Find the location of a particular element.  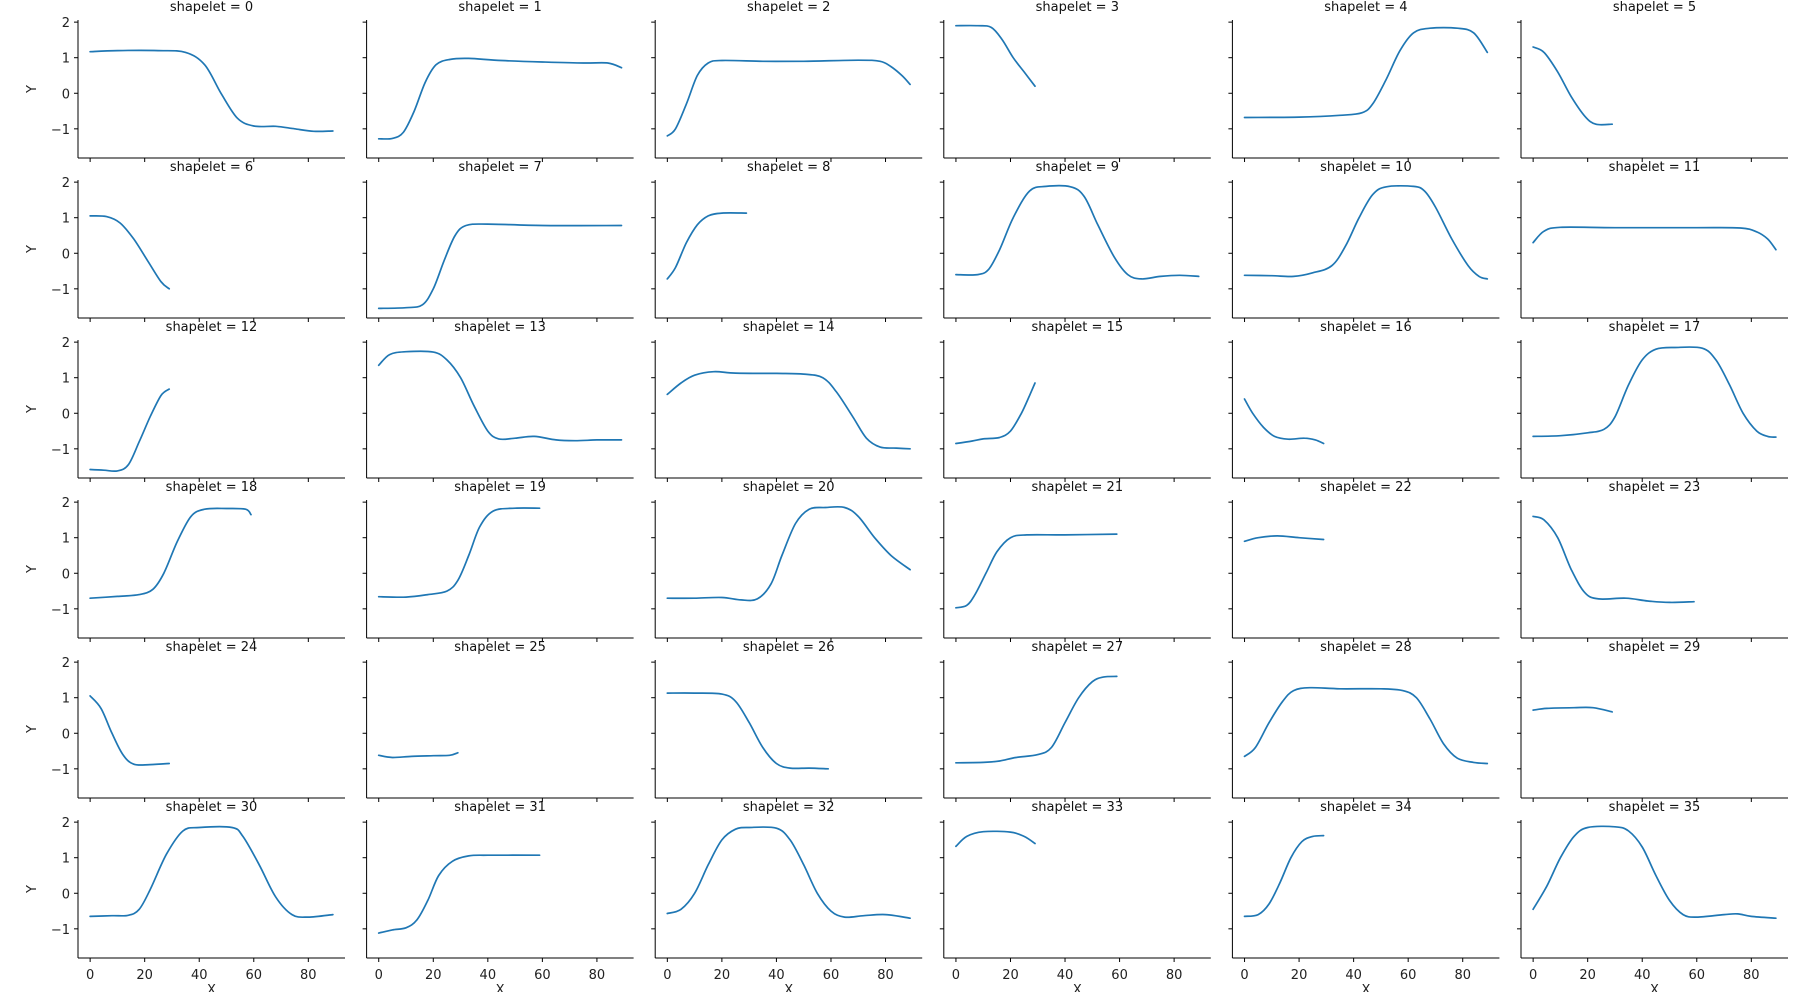

panel-title: shapelet = 2 is located at coordinates (788, 7).